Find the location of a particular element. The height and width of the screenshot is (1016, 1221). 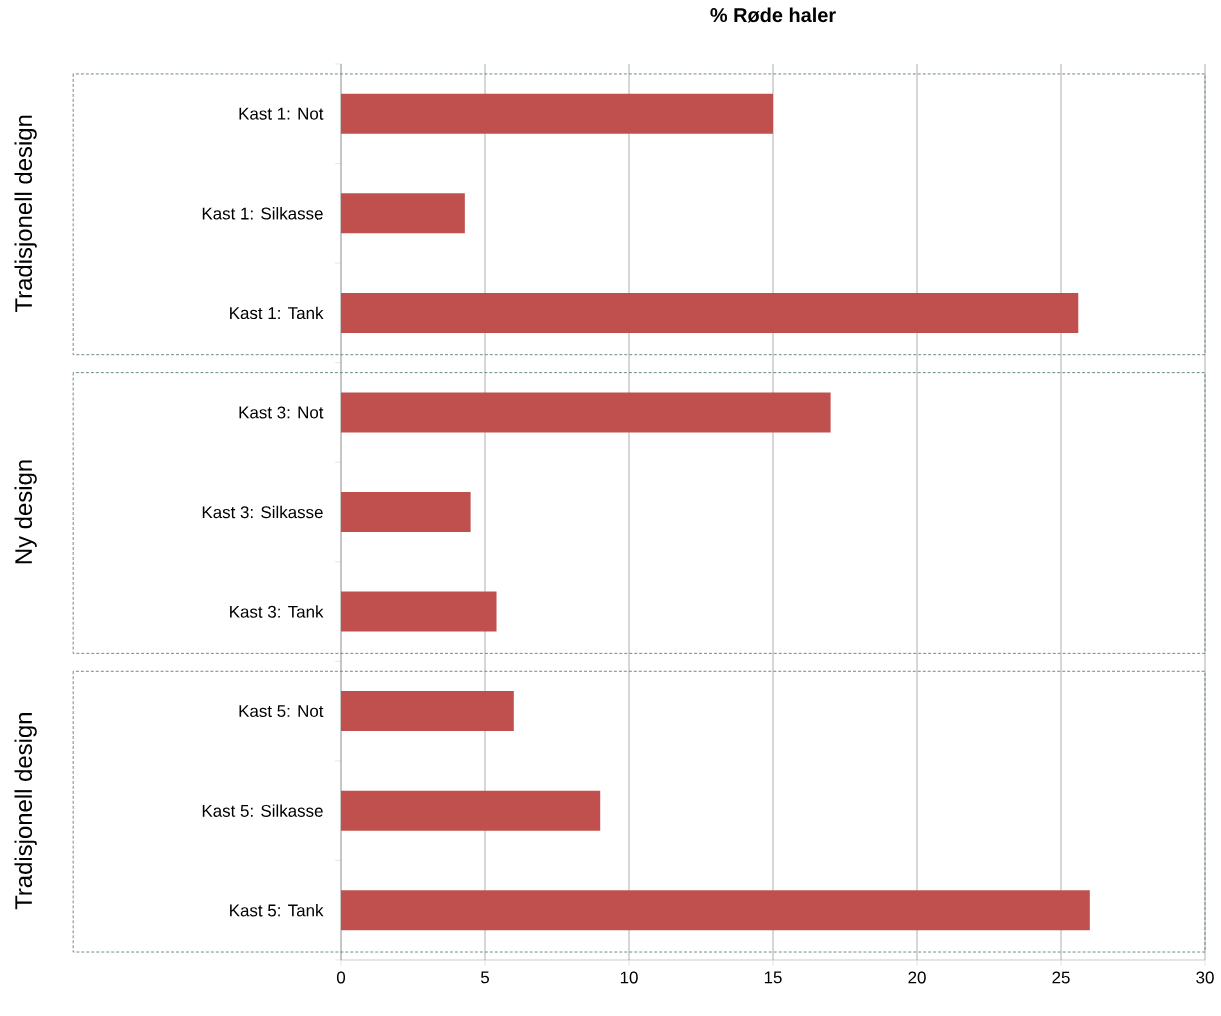

y-tick-label: Kast 1: Not is located at coordinates (281, 113).